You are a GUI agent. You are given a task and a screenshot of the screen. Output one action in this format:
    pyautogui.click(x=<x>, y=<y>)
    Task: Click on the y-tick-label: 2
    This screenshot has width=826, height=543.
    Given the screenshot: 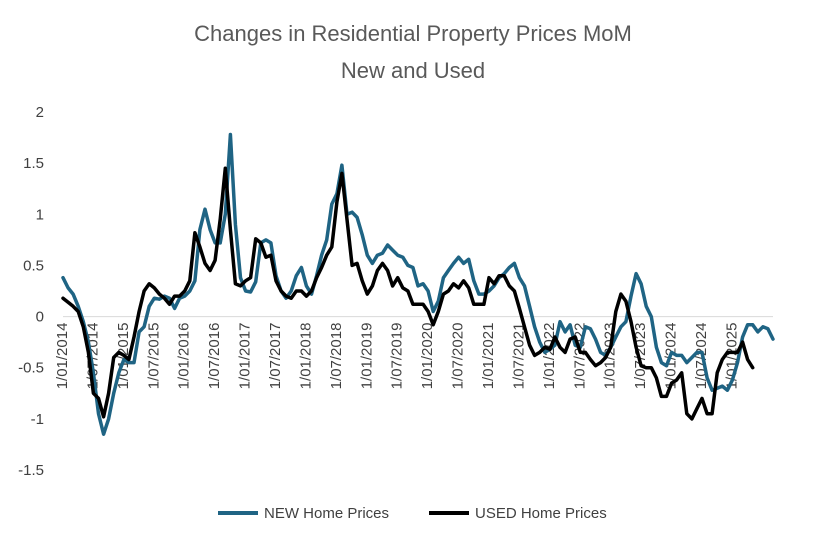 What is the action you would take?
    pyautogui.click(x=40, y=112)
    